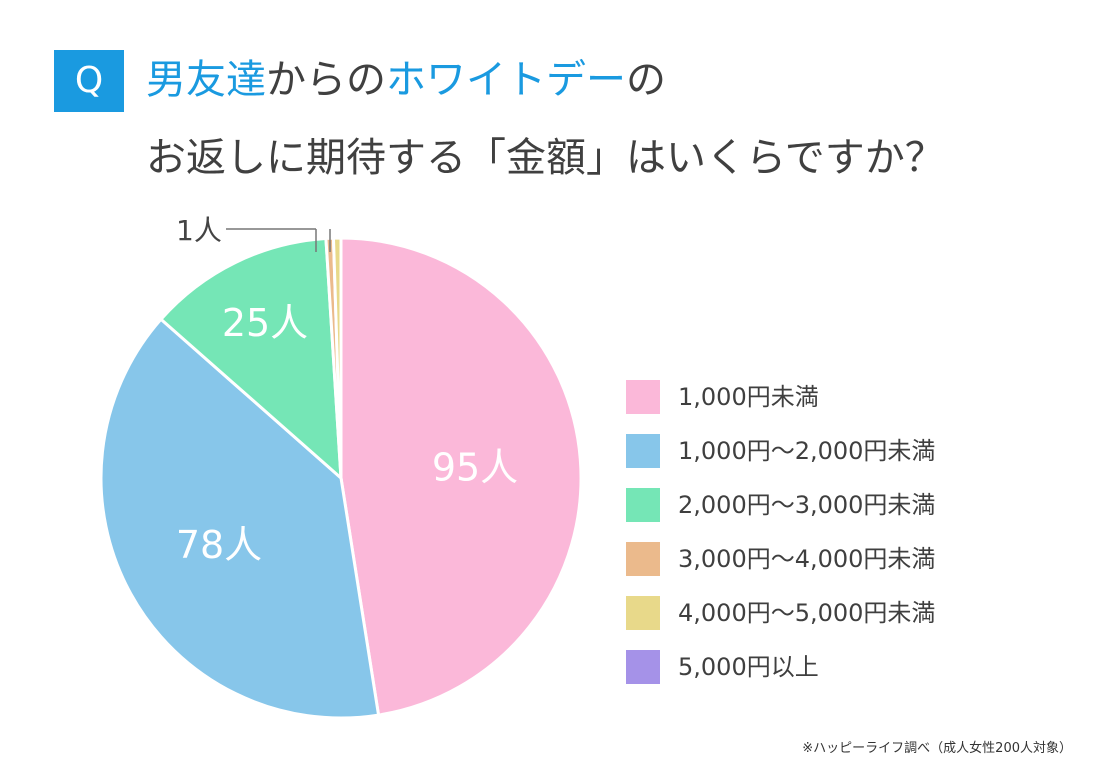  What do you see at coordinates (219, 545) in the screenshot?
I see `data-label: 78人` at bounding box center [219, 545].